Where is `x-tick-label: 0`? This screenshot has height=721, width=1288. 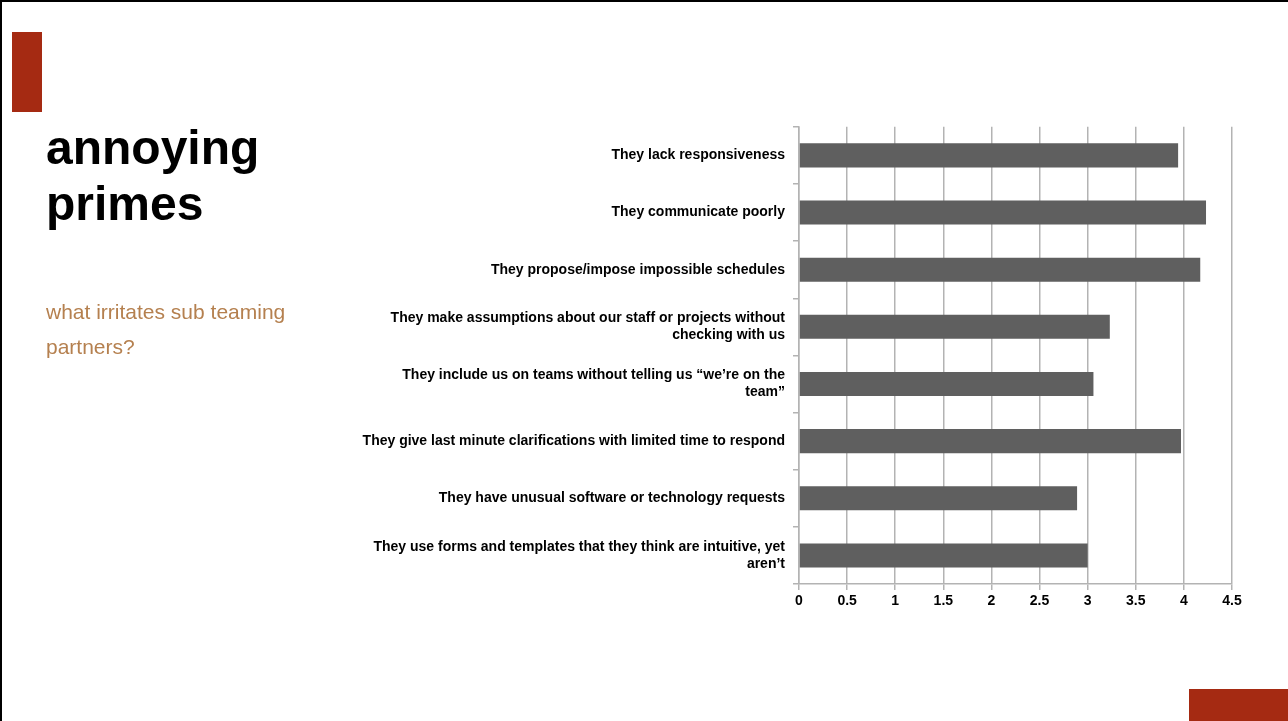 x-tick-label: 0 is located at coordinates (799, 600).